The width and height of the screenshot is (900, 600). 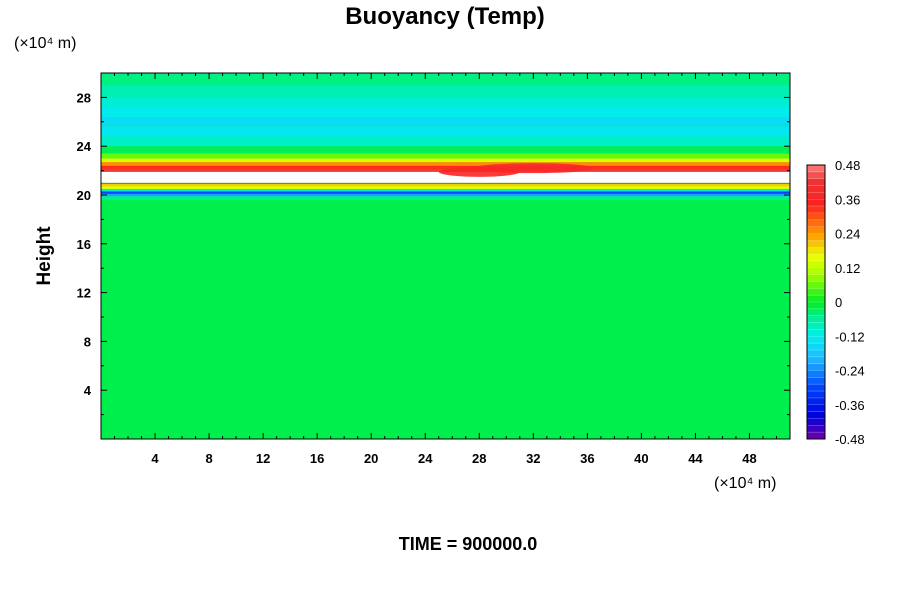 I want to click on colorbar-tick-label: -0.12, so click(x=850, y=336).